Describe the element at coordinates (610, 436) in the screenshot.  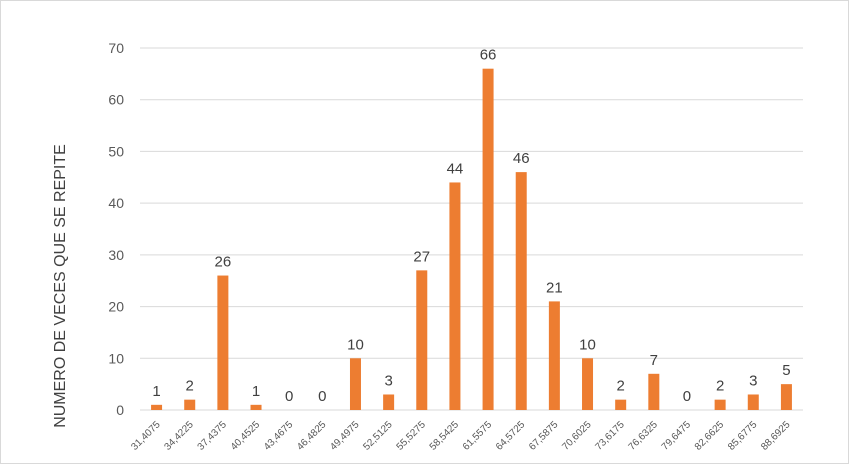
I see `x-tick-label: 73,6175` at that location.